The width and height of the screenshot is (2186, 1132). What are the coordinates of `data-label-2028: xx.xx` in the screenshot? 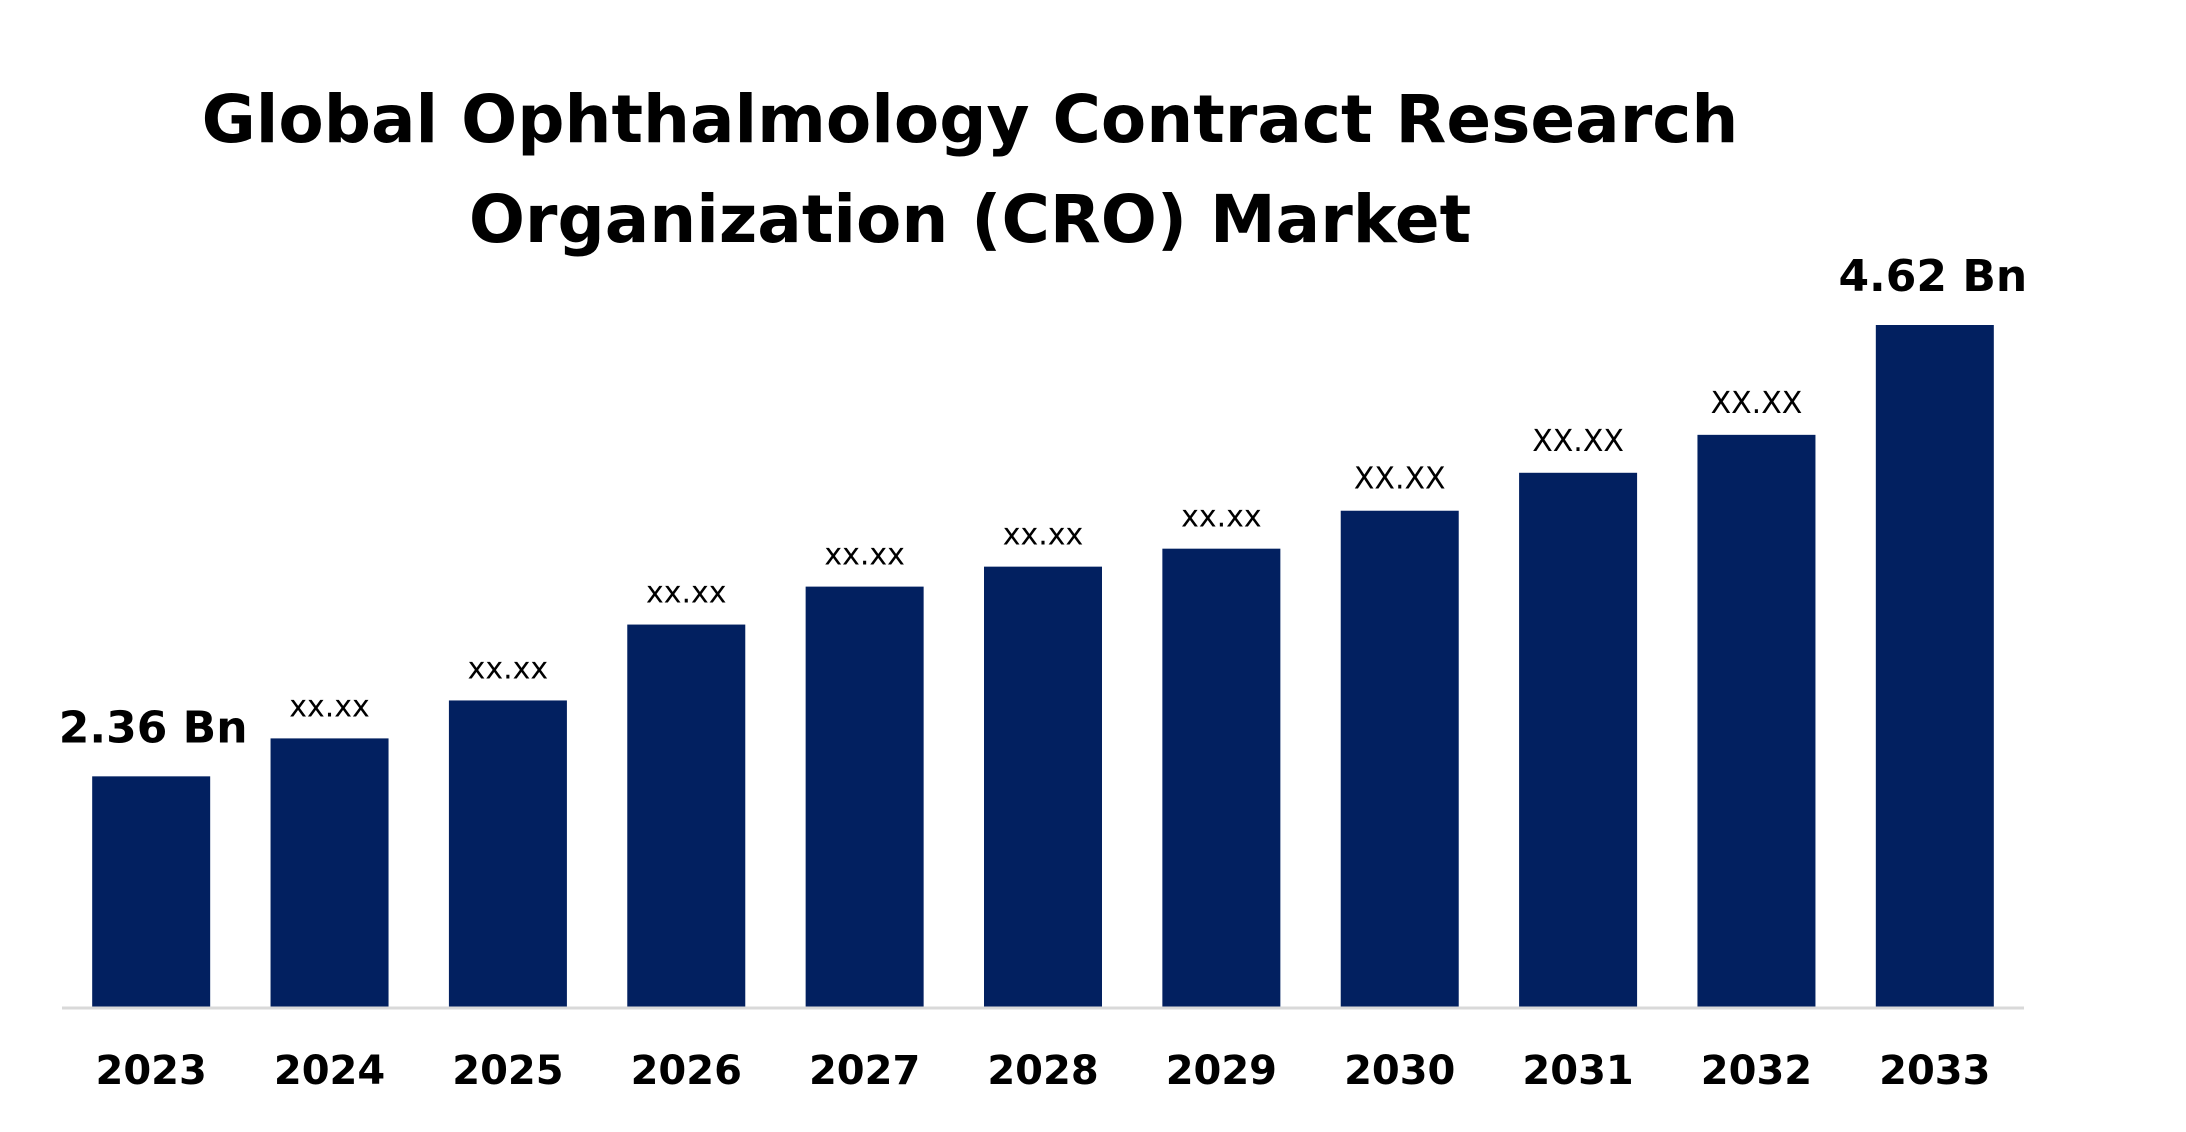 It's located at (1043, 535).